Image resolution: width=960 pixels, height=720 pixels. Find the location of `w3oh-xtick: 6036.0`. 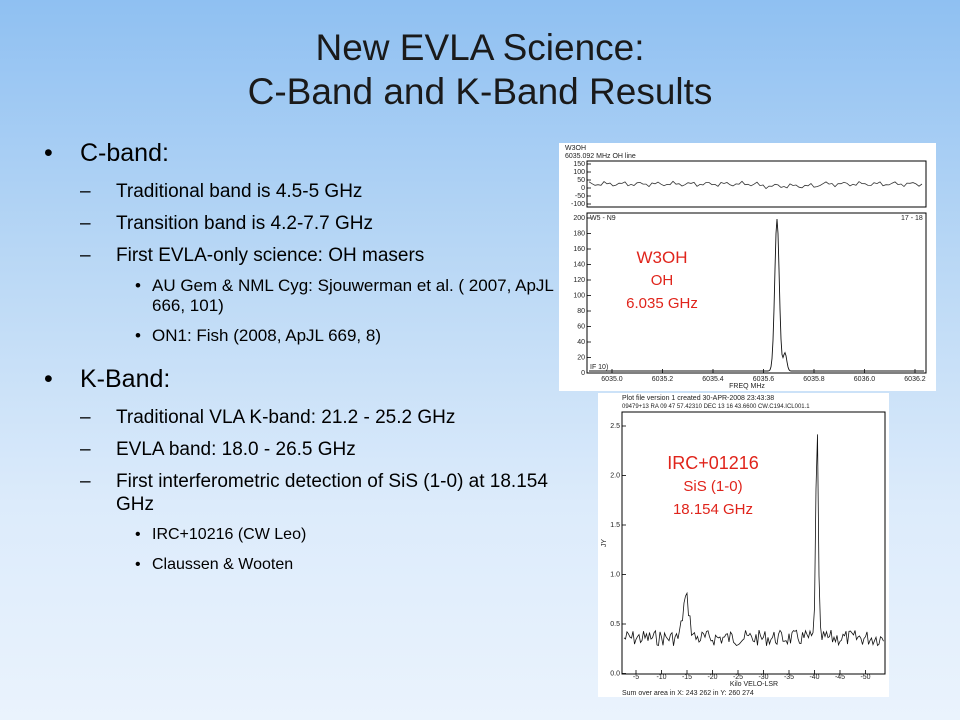

w3oh-xtick: 6036.0 is located at coordinates (865, 379).